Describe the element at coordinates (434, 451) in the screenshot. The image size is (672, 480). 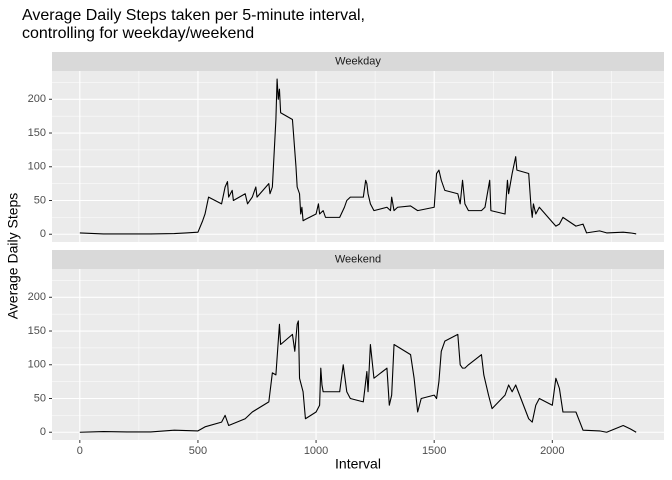
I see `x-tick-label: 1500` at that location.